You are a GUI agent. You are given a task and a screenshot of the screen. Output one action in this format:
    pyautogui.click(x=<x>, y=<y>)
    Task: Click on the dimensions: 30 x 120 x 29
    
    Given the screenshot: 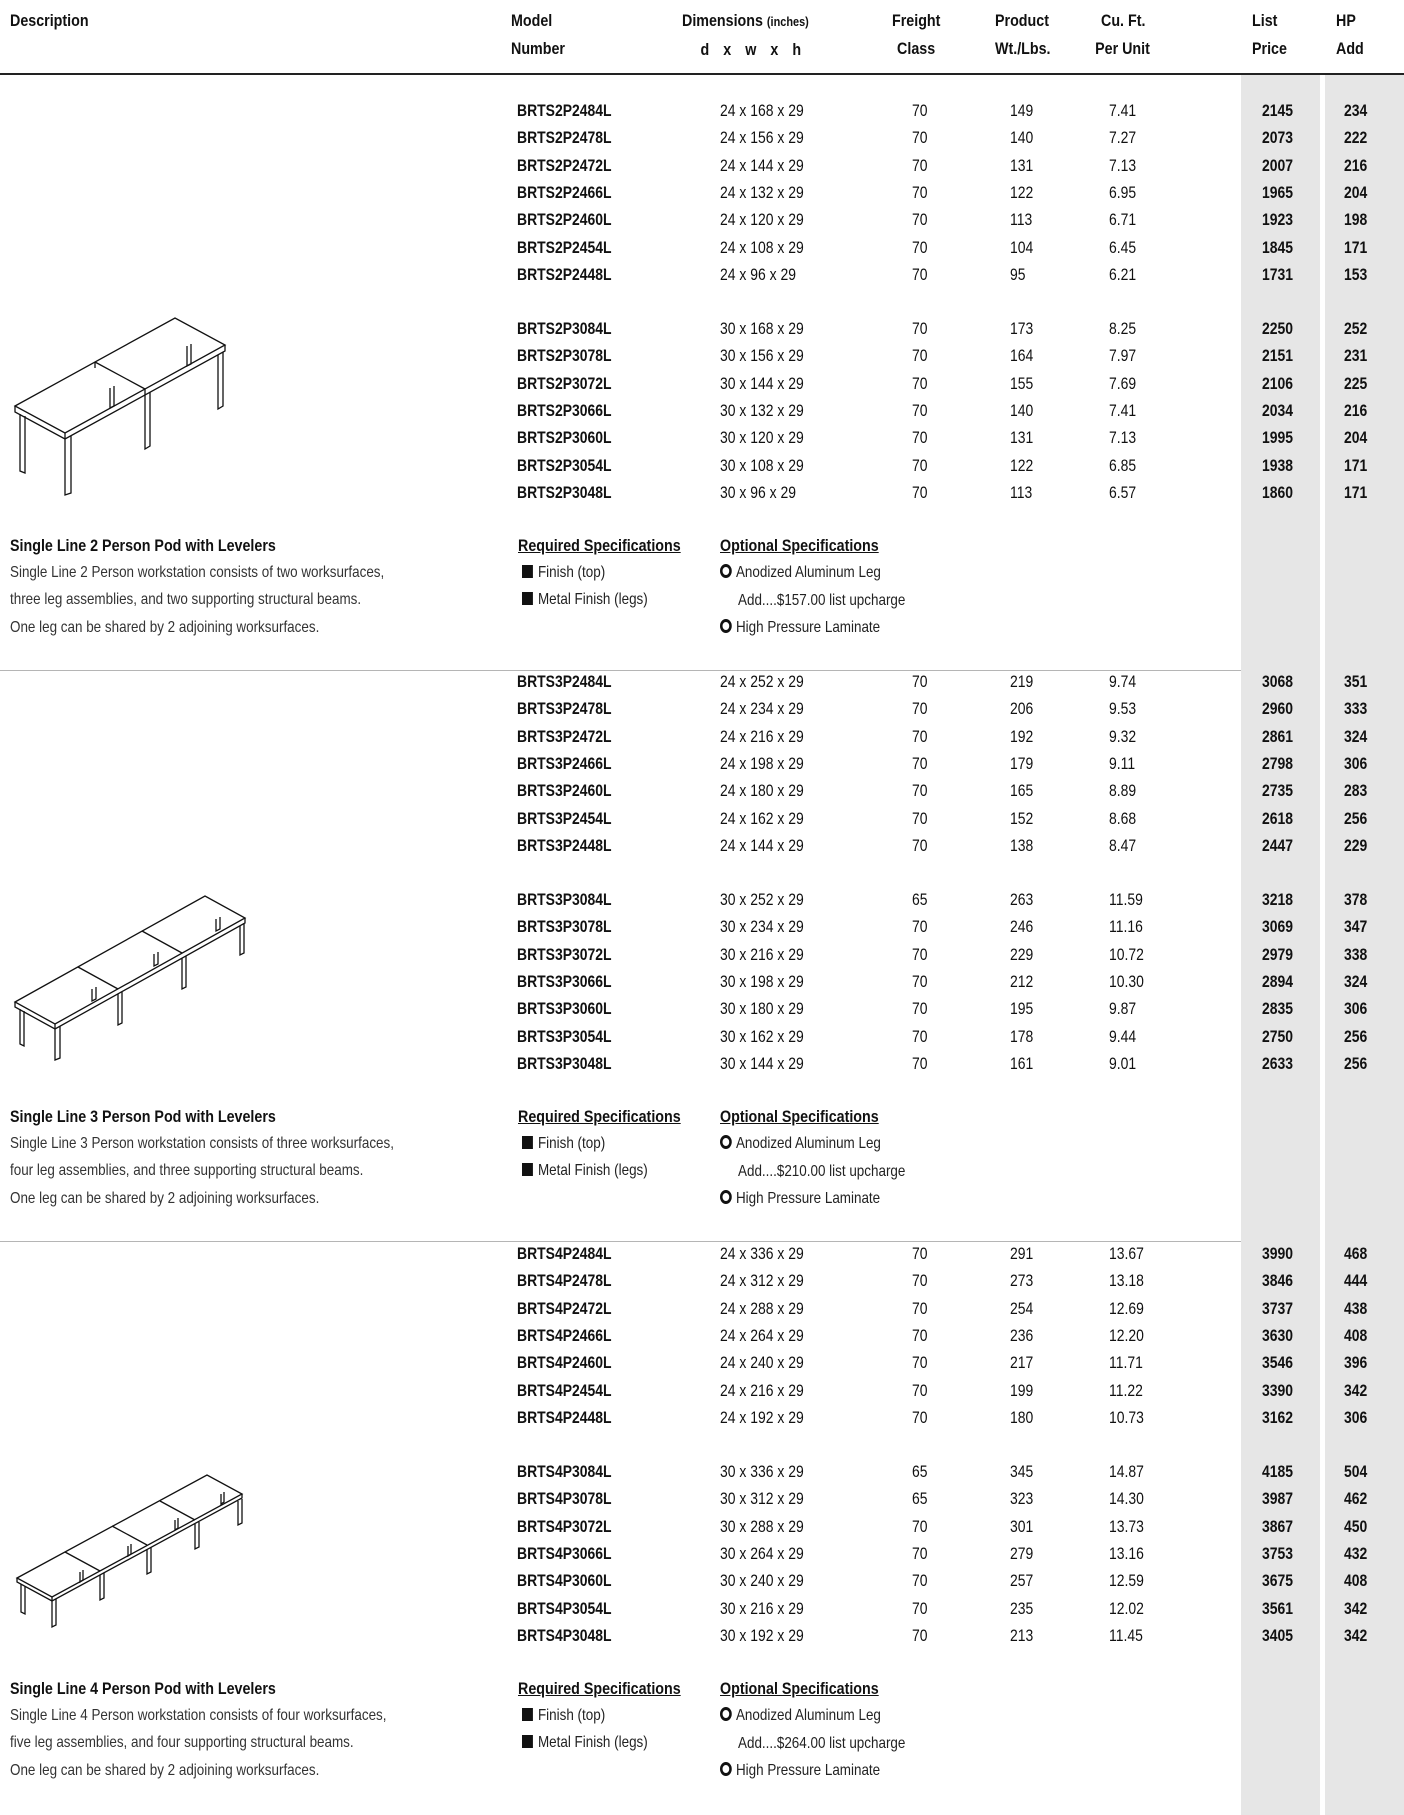 What is the action you would take?
    pyautogui.click(x=762, y=438)
    